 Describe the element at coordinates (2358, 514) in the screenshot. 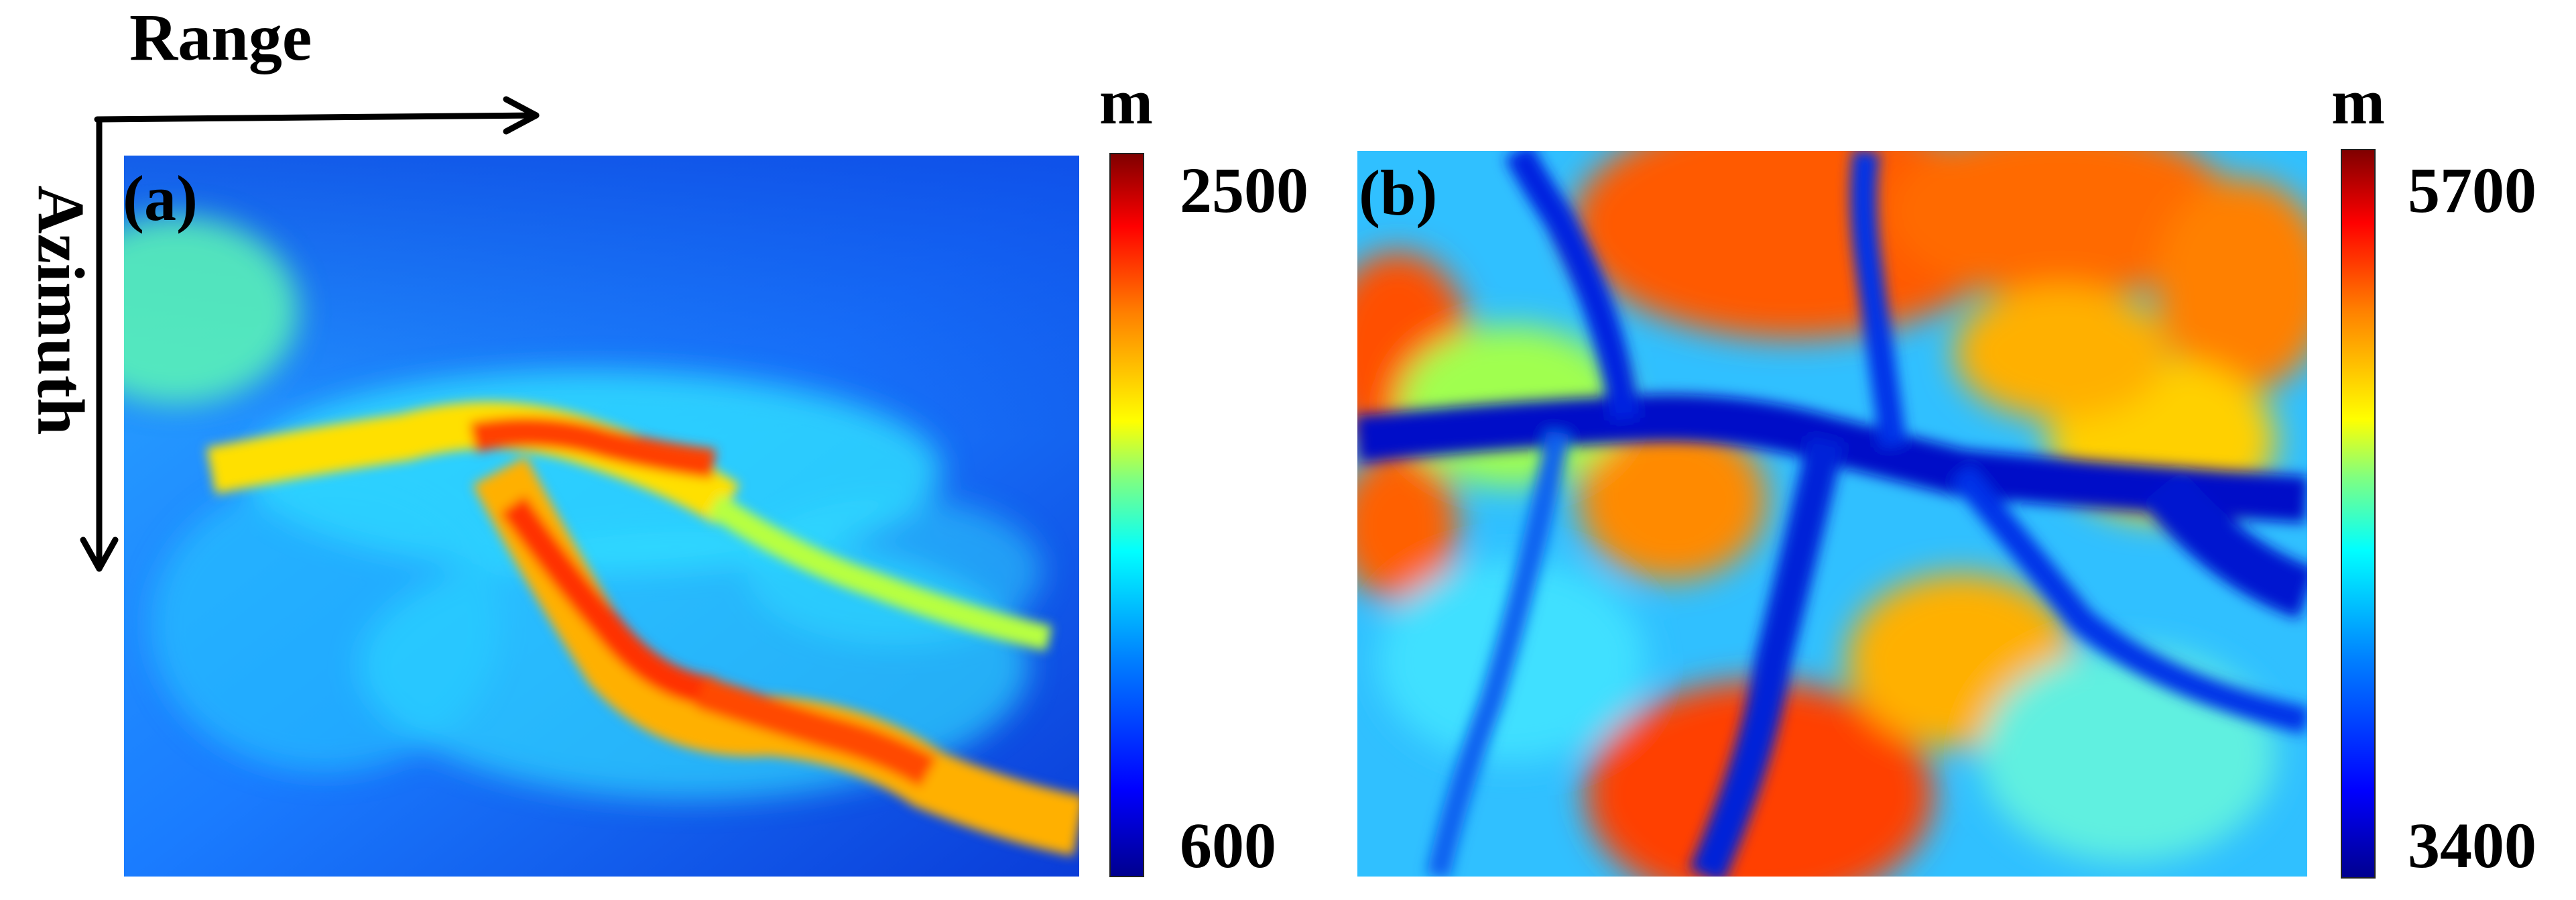

I see `colorbar-b` at that location.